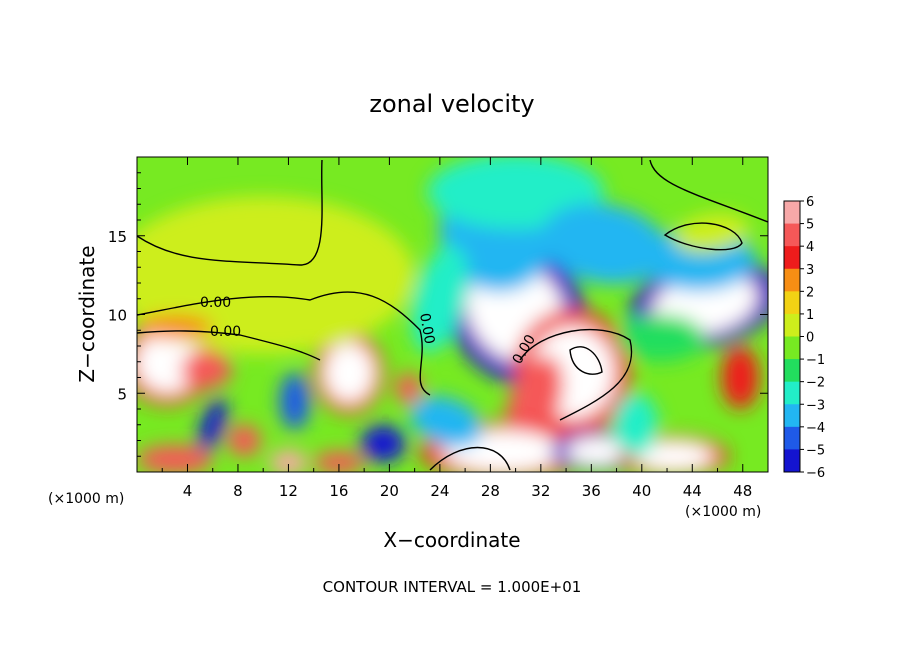 Image resolution: width=904 pixels, height=658 pixels. I want to click on x-unit-label-left: (×1000 m), so click(86, 499).